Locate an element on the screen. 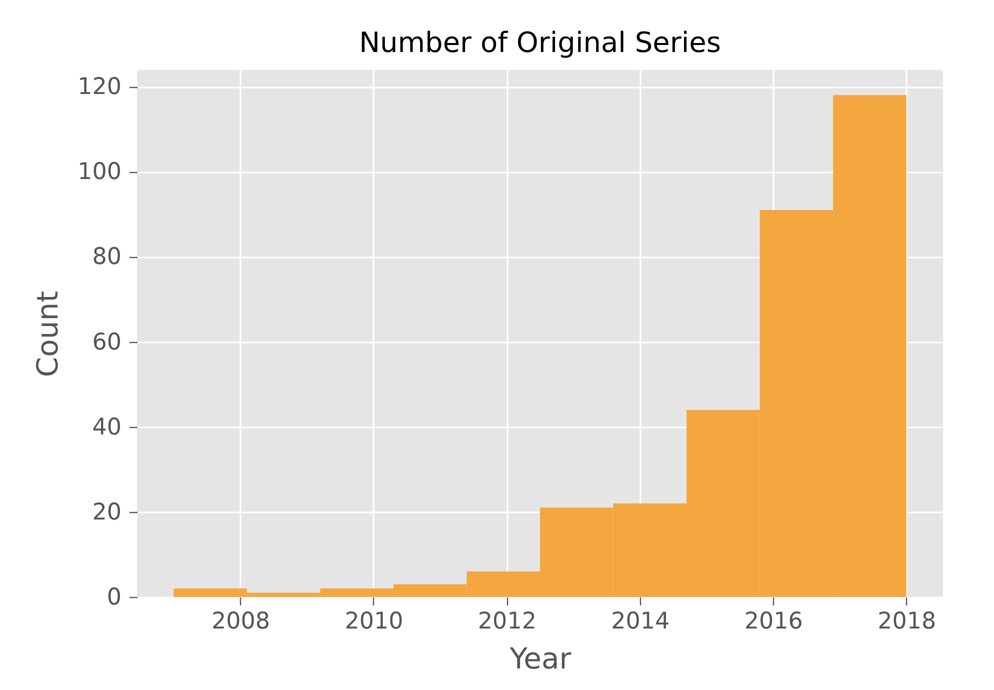 The image size is (994, 690). x-tick-label: 2016 is located at coordinates (773, 621).